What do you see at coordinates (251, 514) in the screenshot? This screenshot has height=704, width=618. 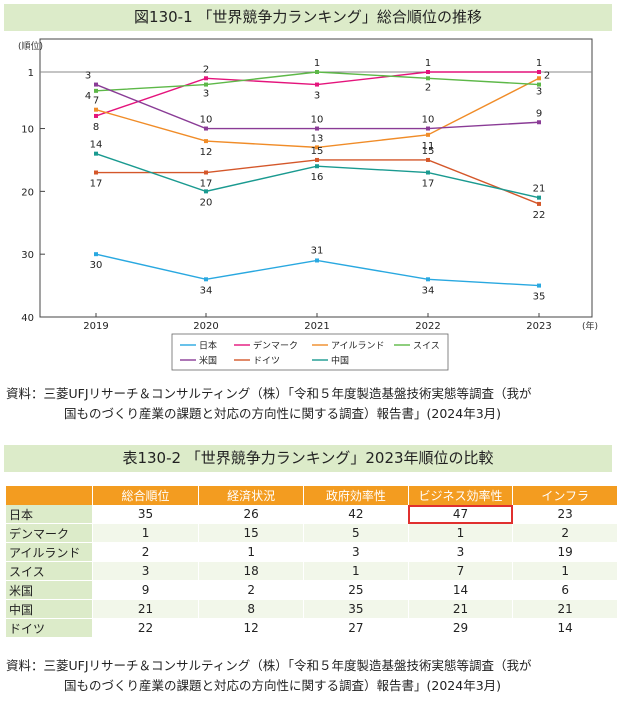 I see `table-cell: 26` at bounding box center [251, 514].